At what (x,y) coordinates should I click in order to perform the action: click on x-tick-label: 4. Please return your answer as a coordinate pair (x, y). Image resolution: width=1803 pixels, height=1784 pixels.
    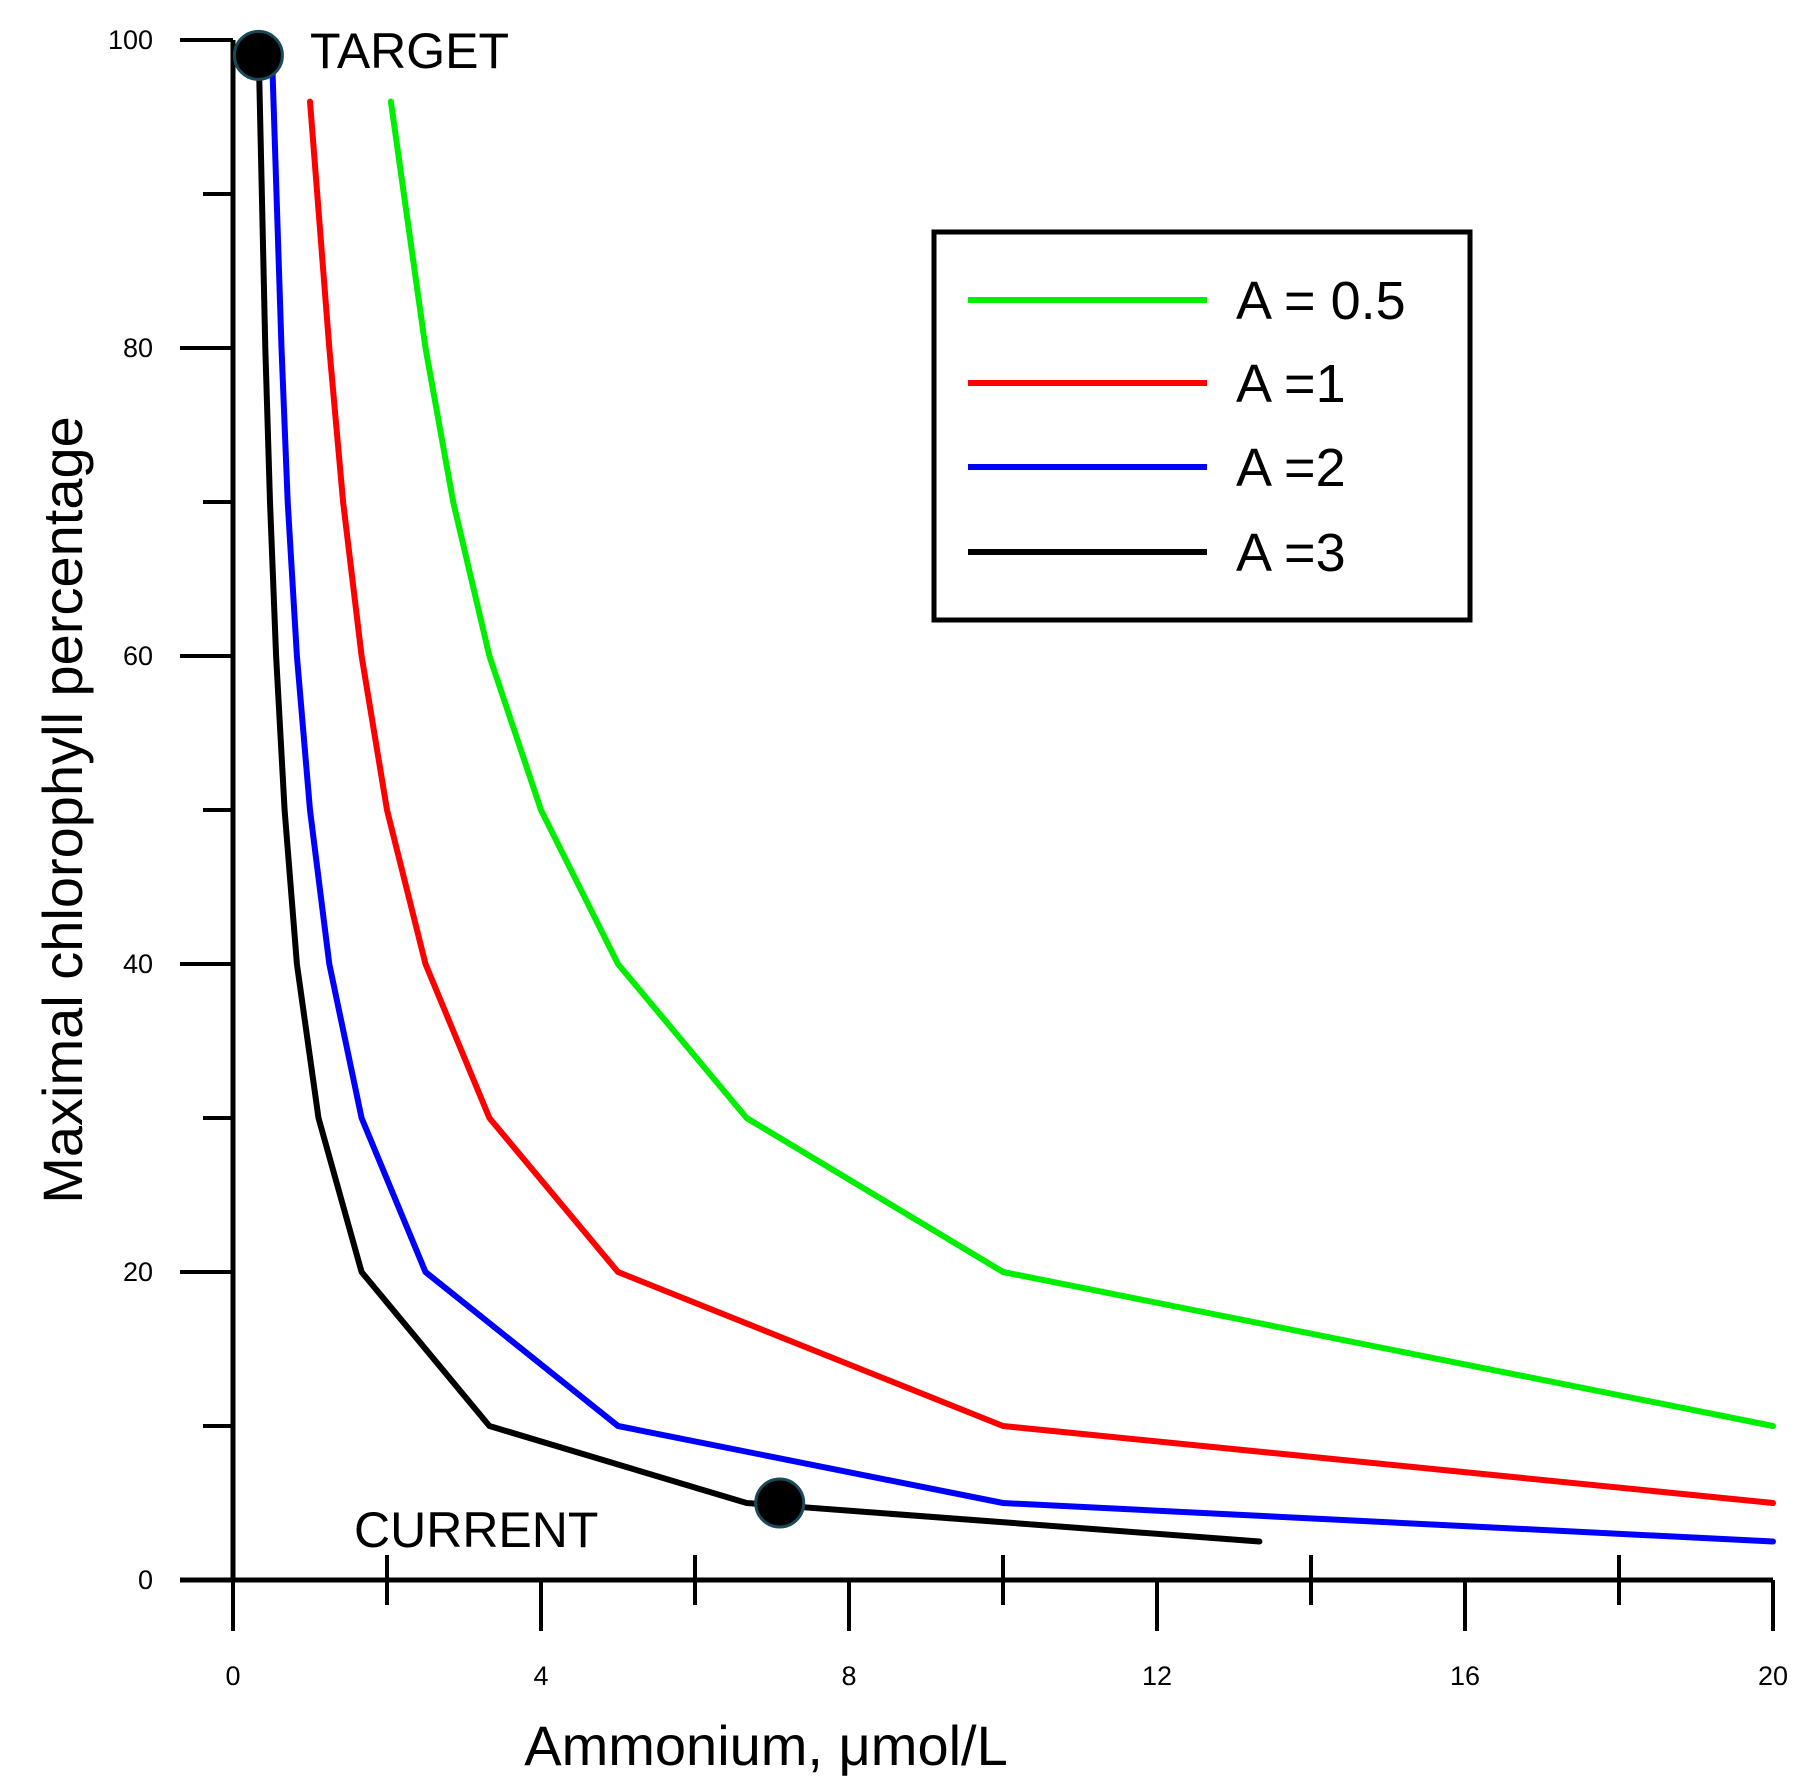
    Looking at the image, I should click on (540, 1676).